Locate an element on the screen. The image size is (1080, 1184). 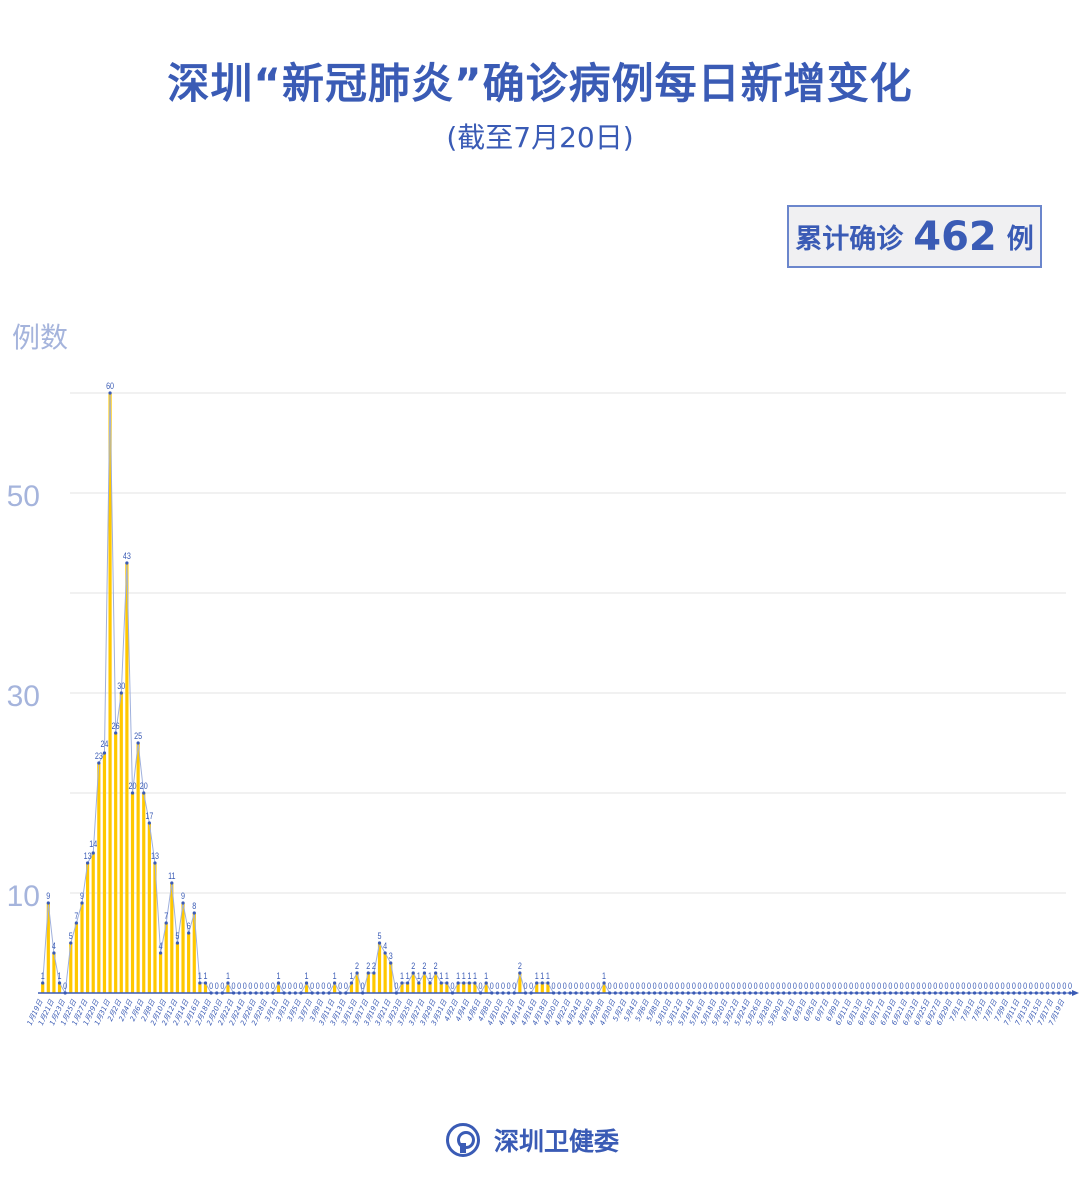
data-label: 14 is located at coordinates (93, 844).